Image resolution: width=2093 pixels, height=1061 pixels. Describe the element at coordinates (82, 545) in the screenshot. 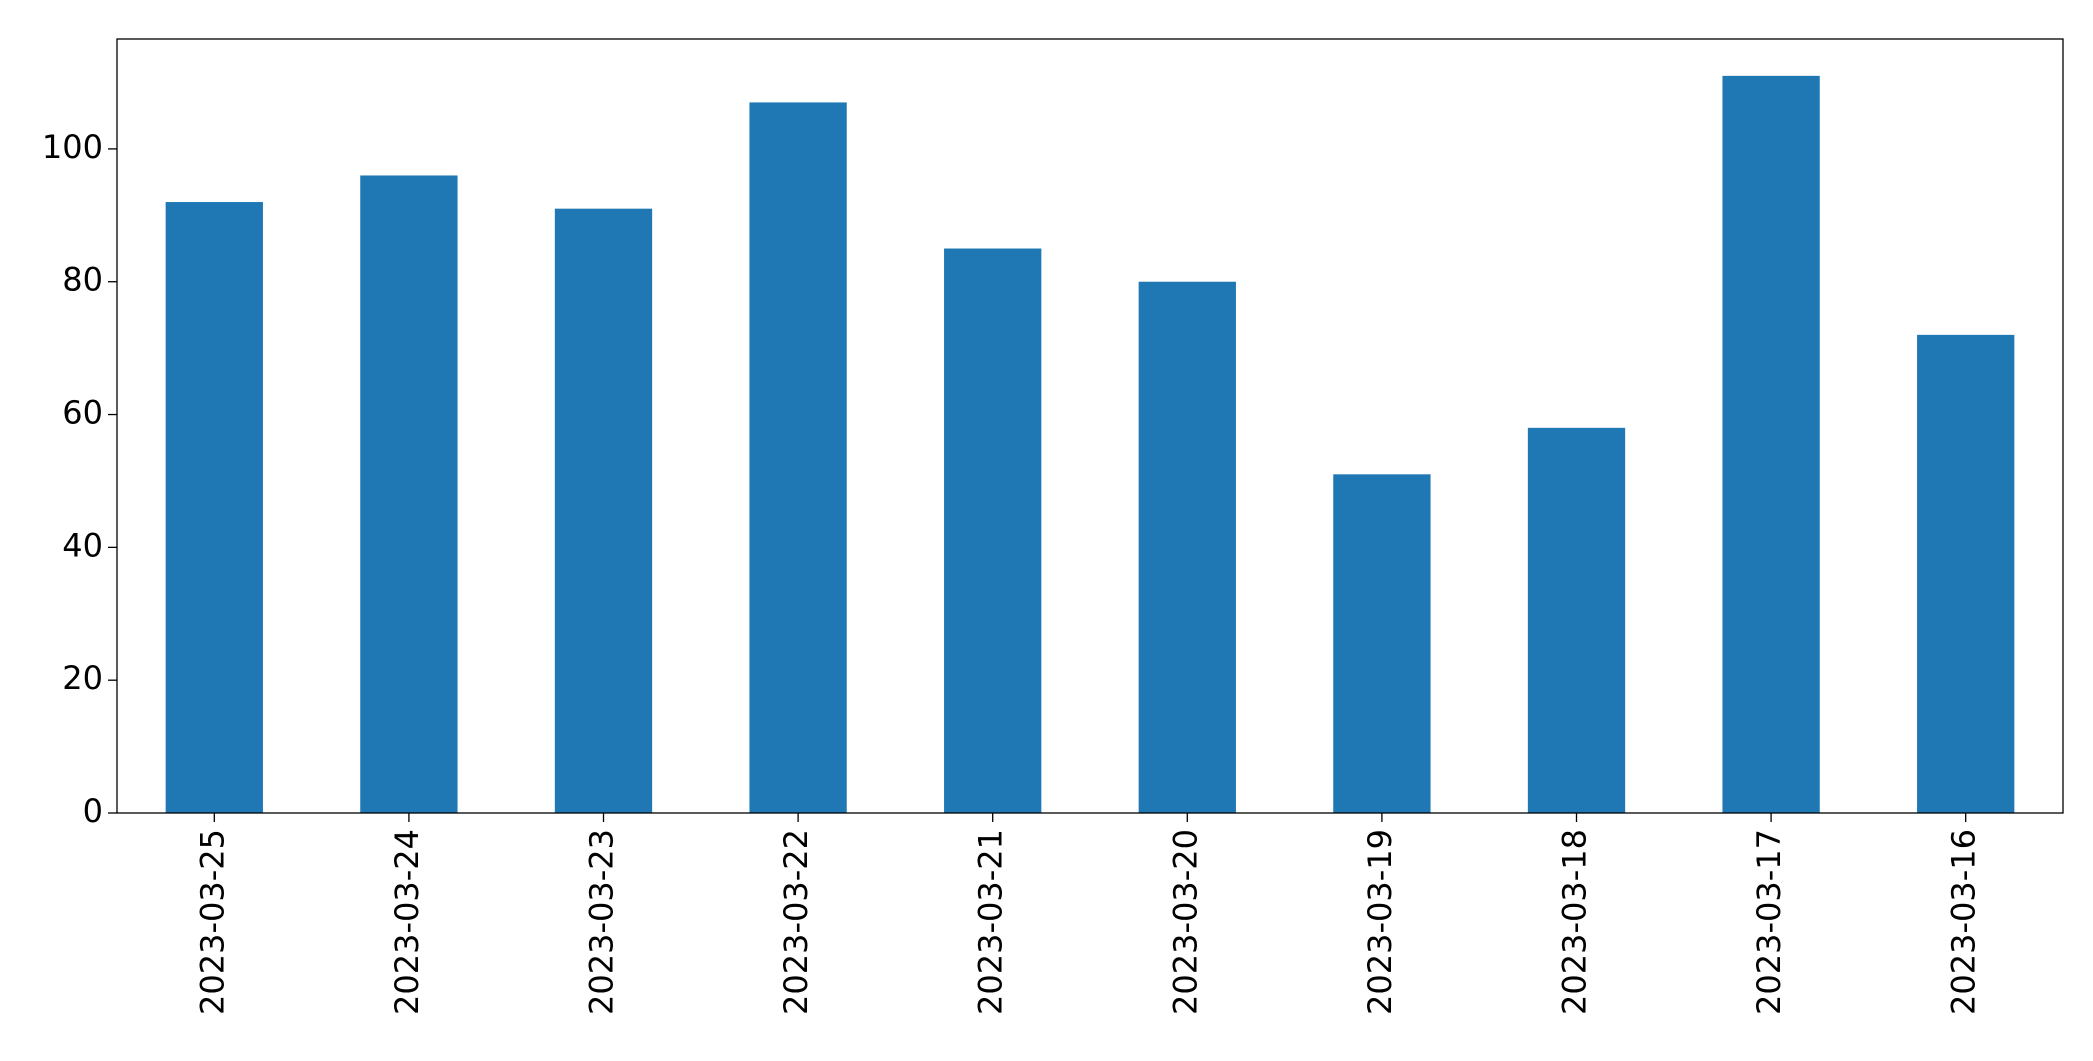

I see `y-tick-label: 40` at that location.